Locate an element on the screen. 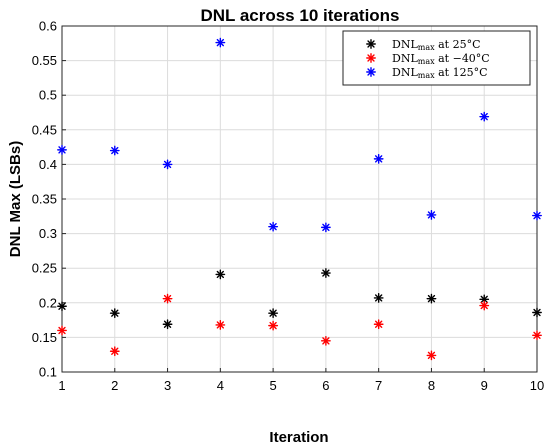  legend-entry-1: DNLmax at −40°C is located at coordinates (441, 59).